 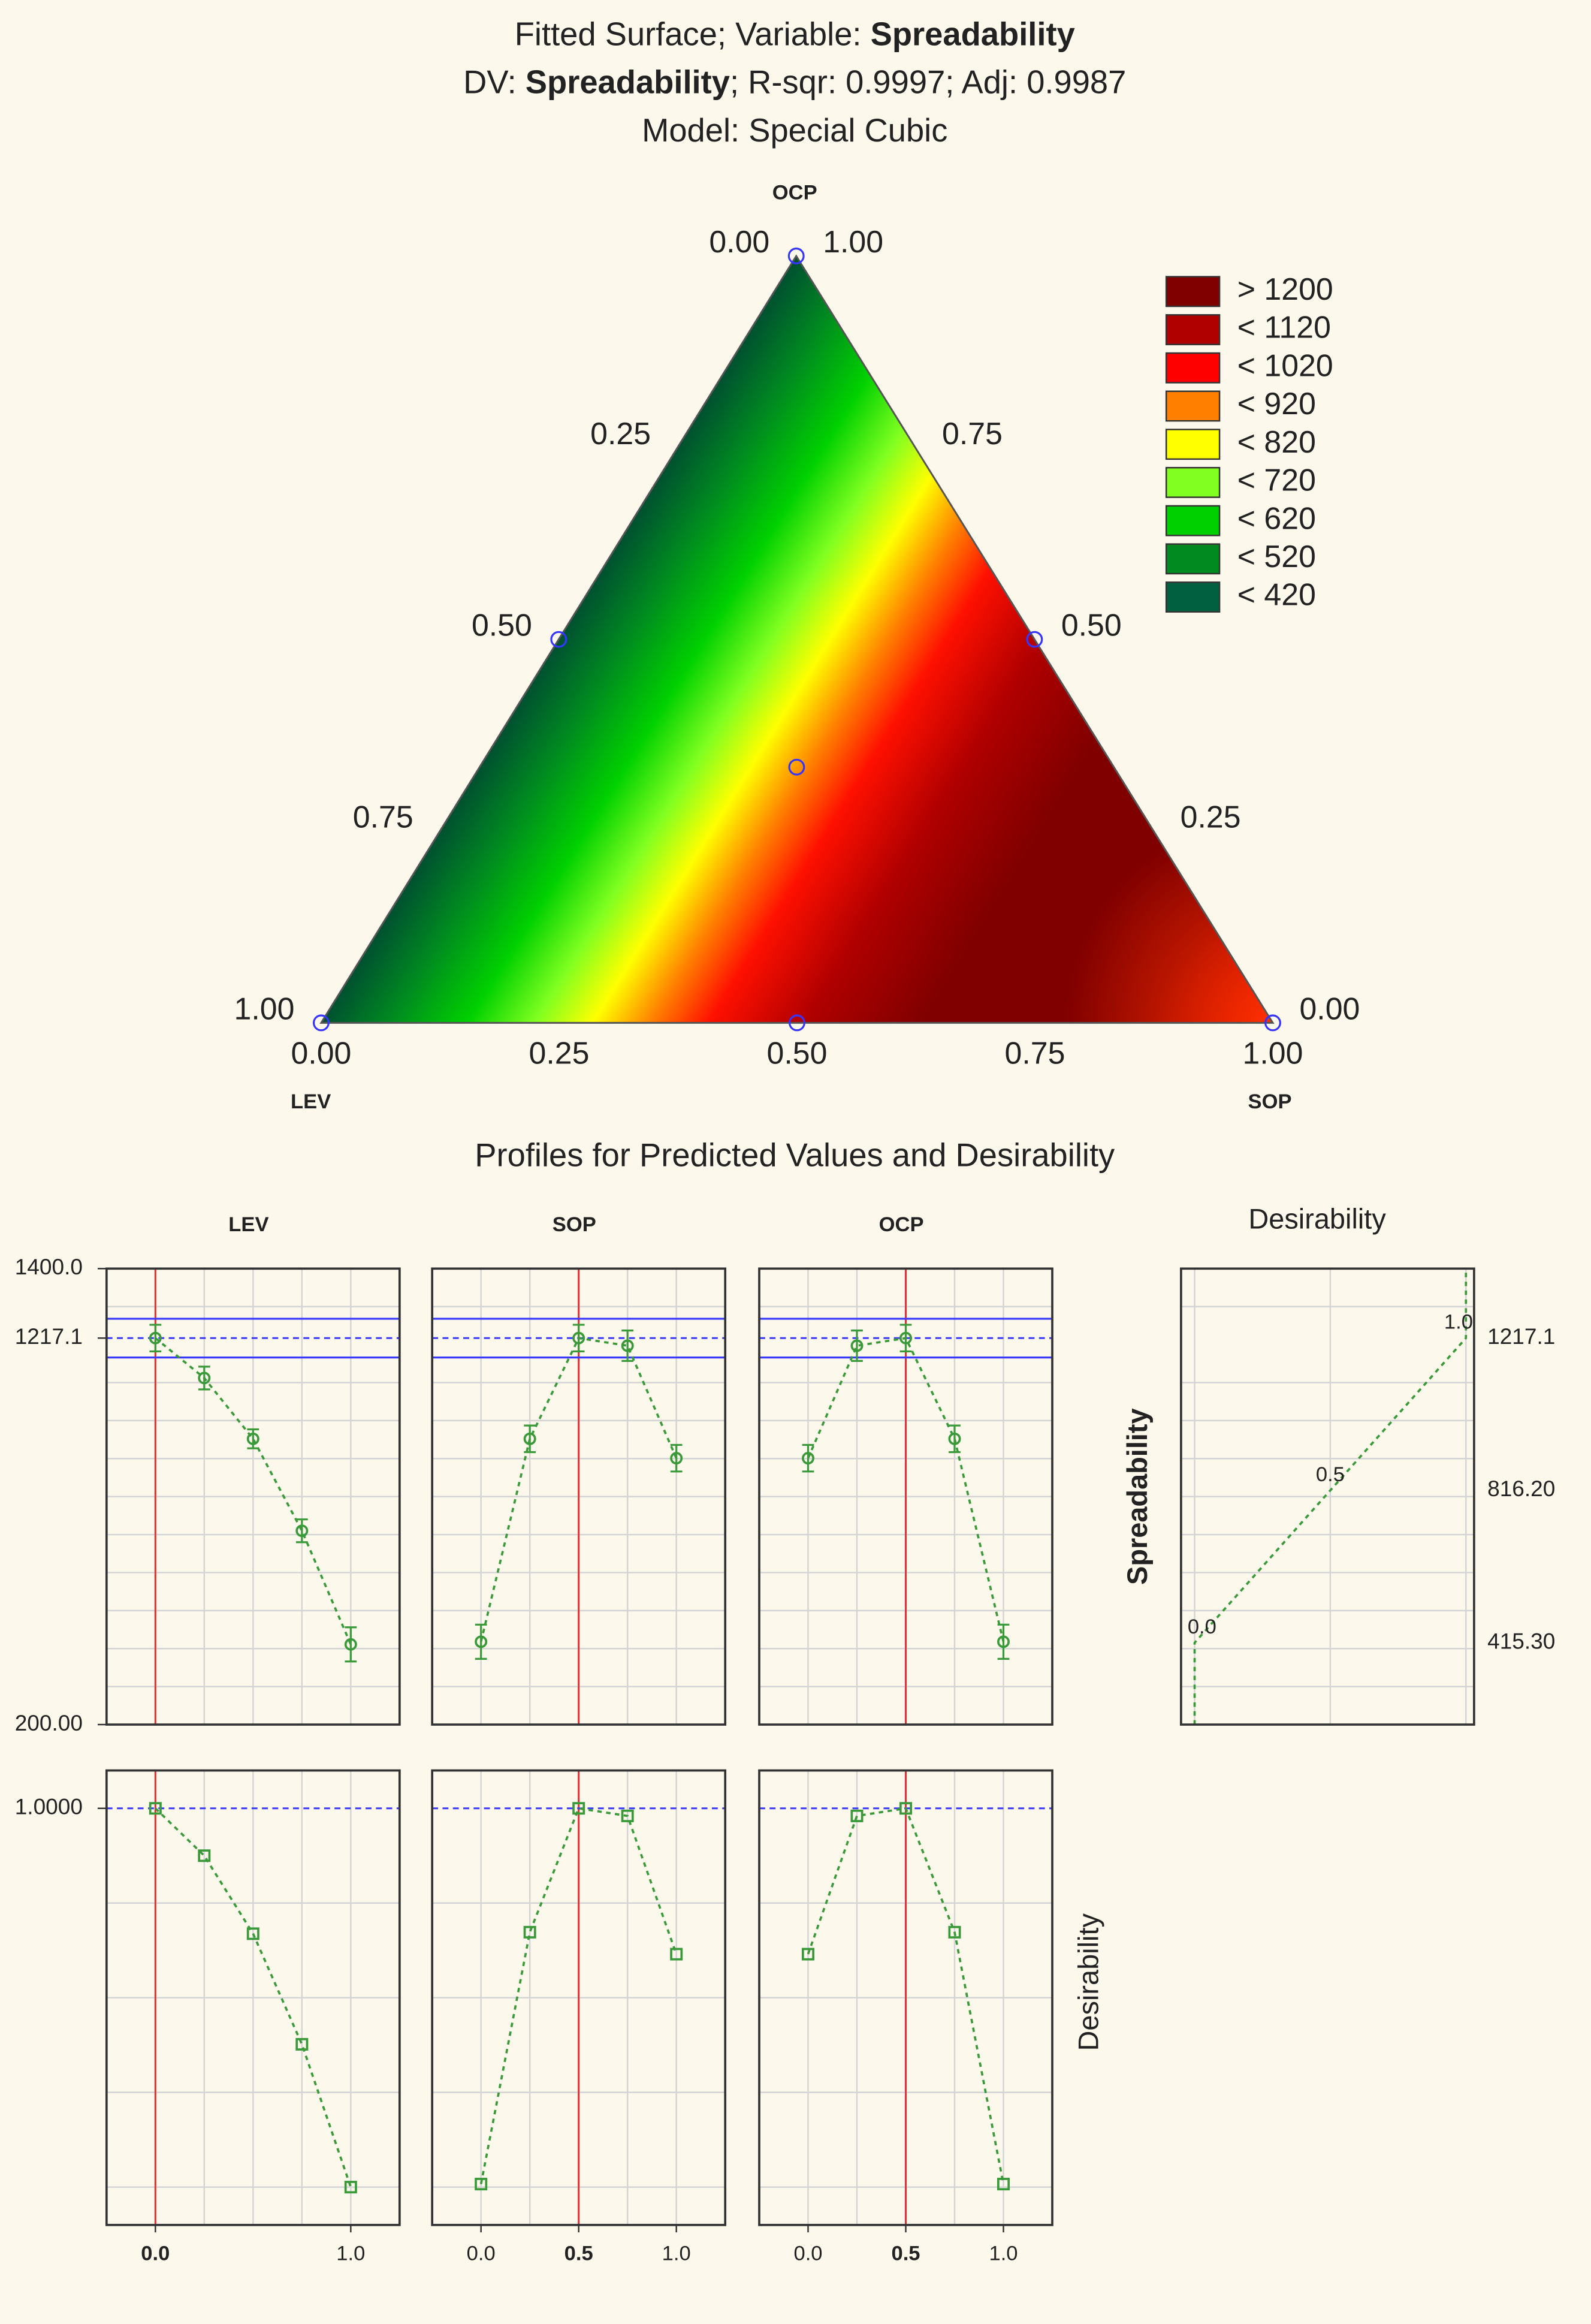 I want to click on legend-label: < 520, so click(x=1276, y=556).